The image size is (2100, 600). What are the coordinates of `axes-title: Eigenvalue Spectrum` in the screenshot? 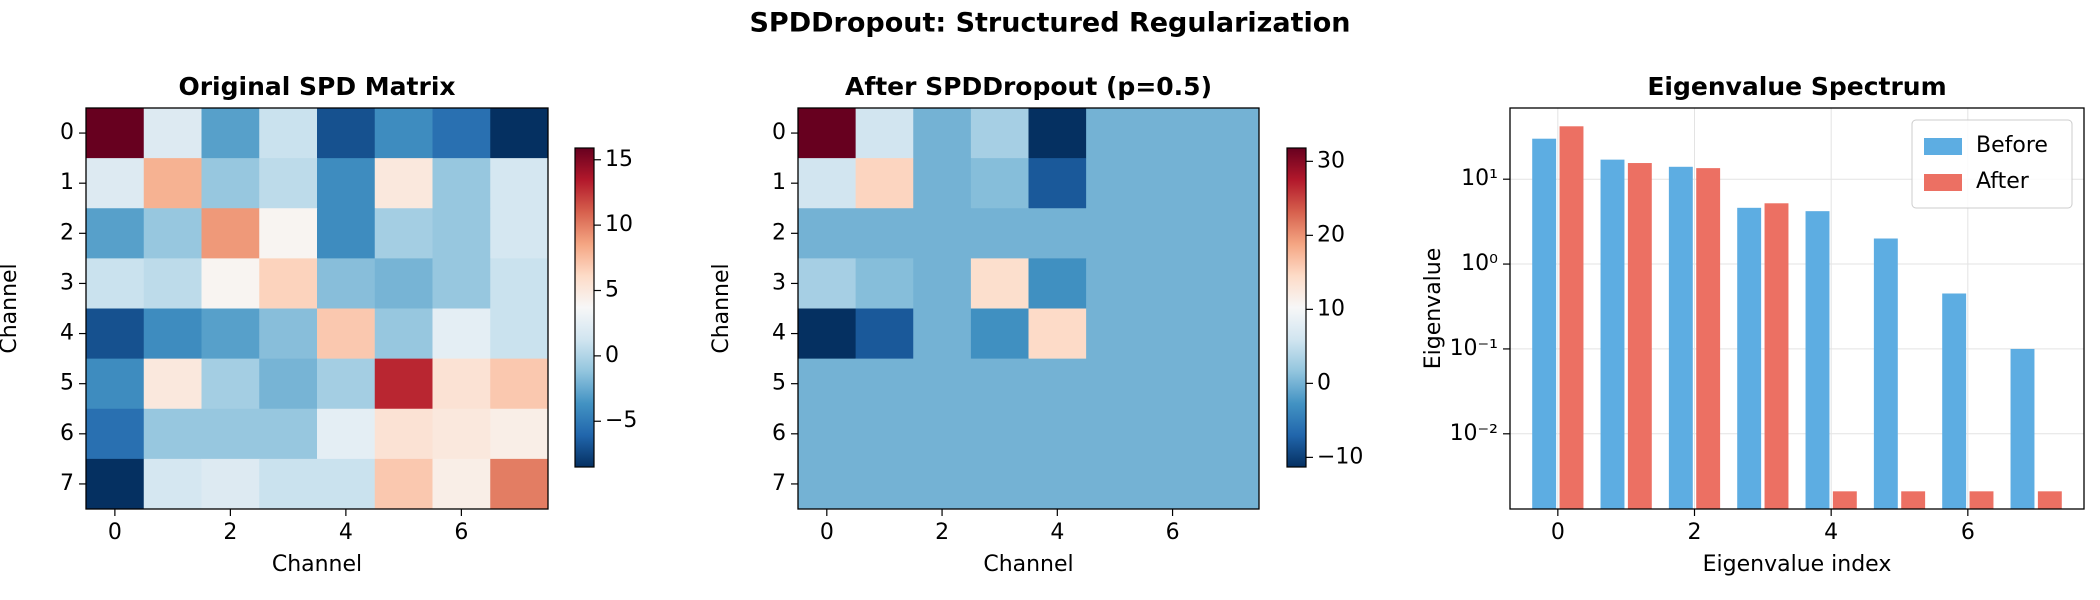 It's located at (1796, 86).